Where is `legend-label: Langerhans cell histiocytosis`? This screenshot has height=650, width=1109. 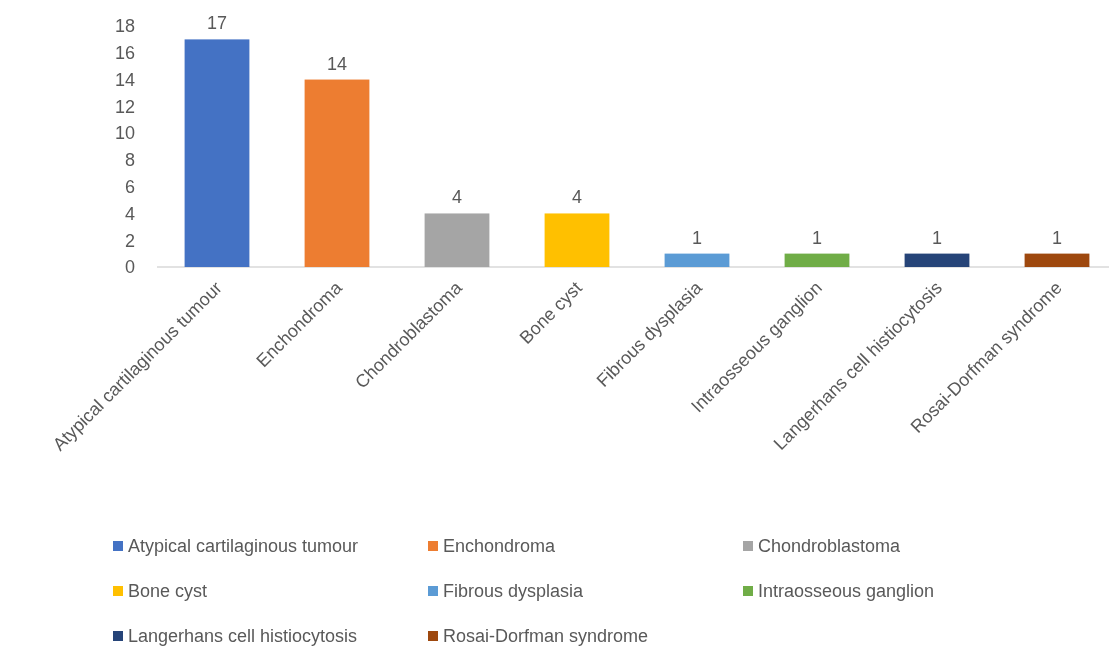
legend-label: Langerhans cell histiocytosis is located at coordinates (243, 636).